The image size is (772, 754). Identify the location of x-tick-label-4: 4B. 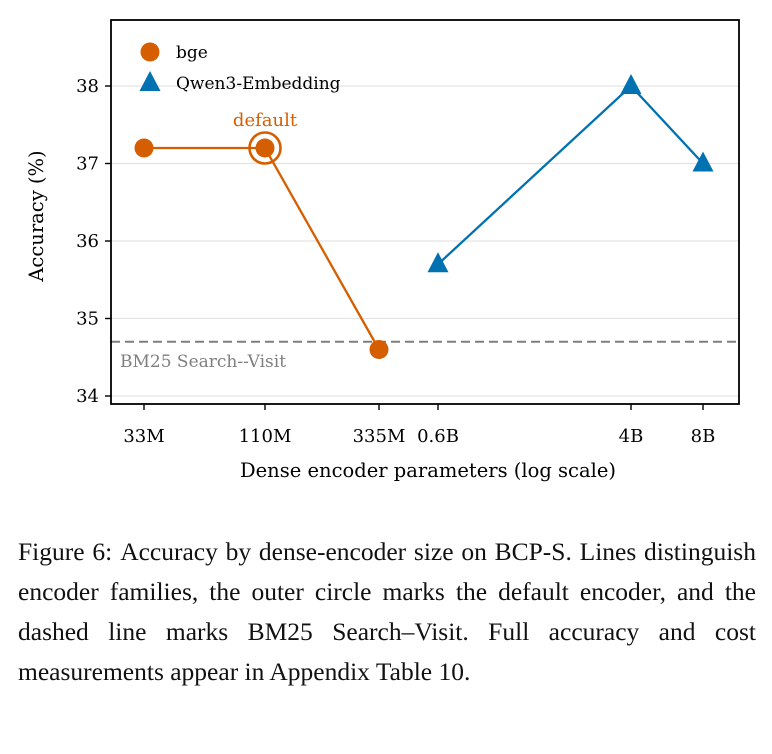
(631, 436).